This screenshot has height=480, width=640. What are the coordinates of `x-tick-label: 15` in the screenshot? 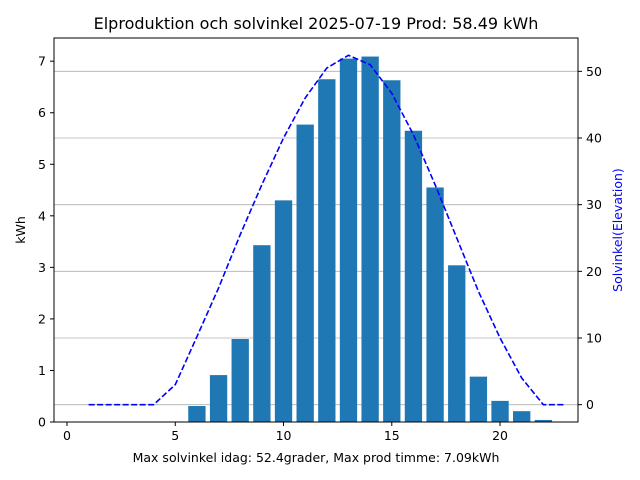 It's located at (392, 435).